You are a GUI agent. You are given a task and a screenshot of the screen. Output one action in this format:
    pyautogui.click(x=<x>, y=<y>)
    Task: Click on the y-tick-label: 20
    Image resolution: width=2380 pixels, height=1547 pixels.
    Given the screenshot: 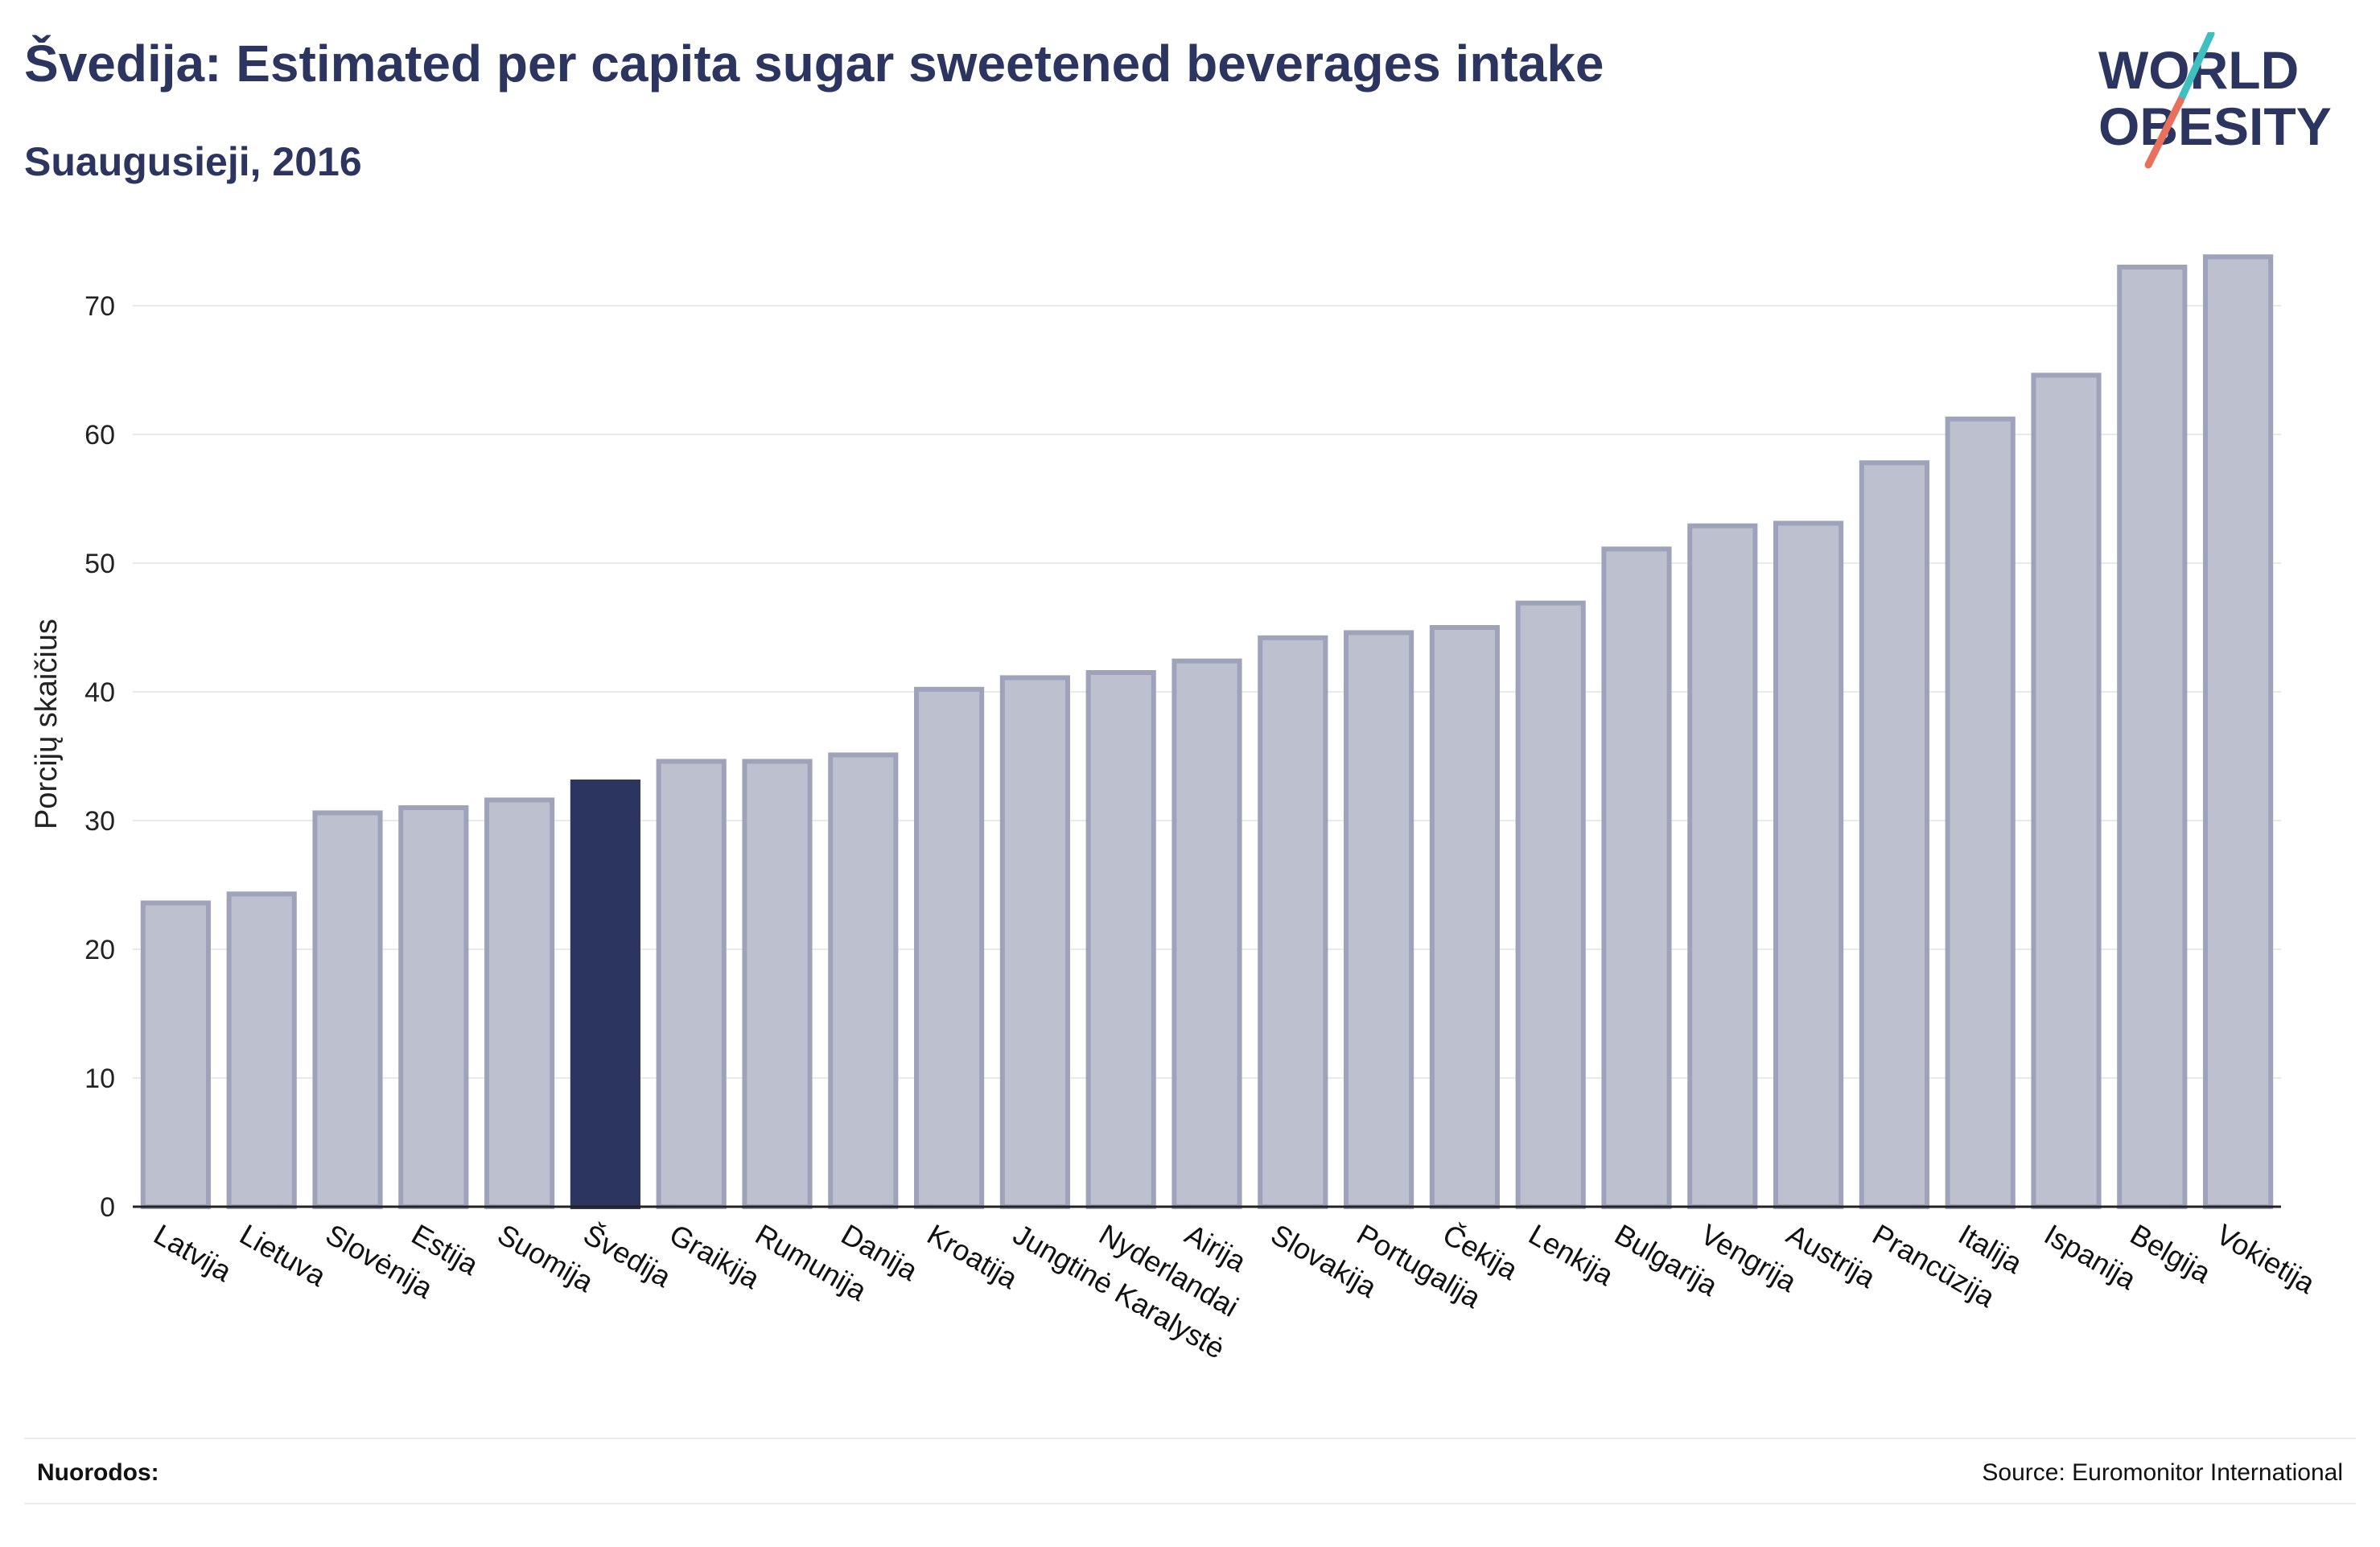 What is the action you would take?
    pyautogui.click(x=99, y=950)
    